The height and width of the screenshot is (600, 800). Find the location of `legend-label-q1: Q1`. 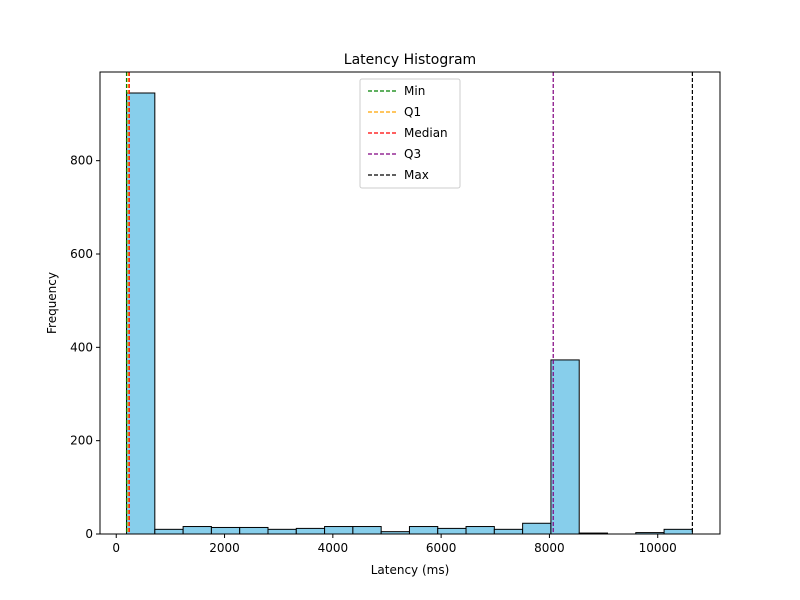

legend-label-q1: Q1 is located at coordinates (412, 112).